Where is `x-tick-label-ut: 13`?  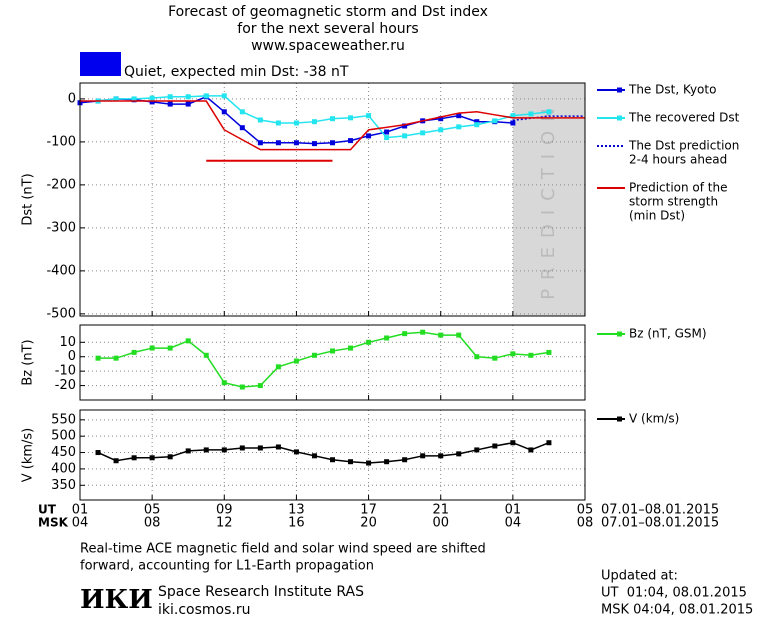
x-tick-label-ut: 13 is located at coordinates (296, 510).